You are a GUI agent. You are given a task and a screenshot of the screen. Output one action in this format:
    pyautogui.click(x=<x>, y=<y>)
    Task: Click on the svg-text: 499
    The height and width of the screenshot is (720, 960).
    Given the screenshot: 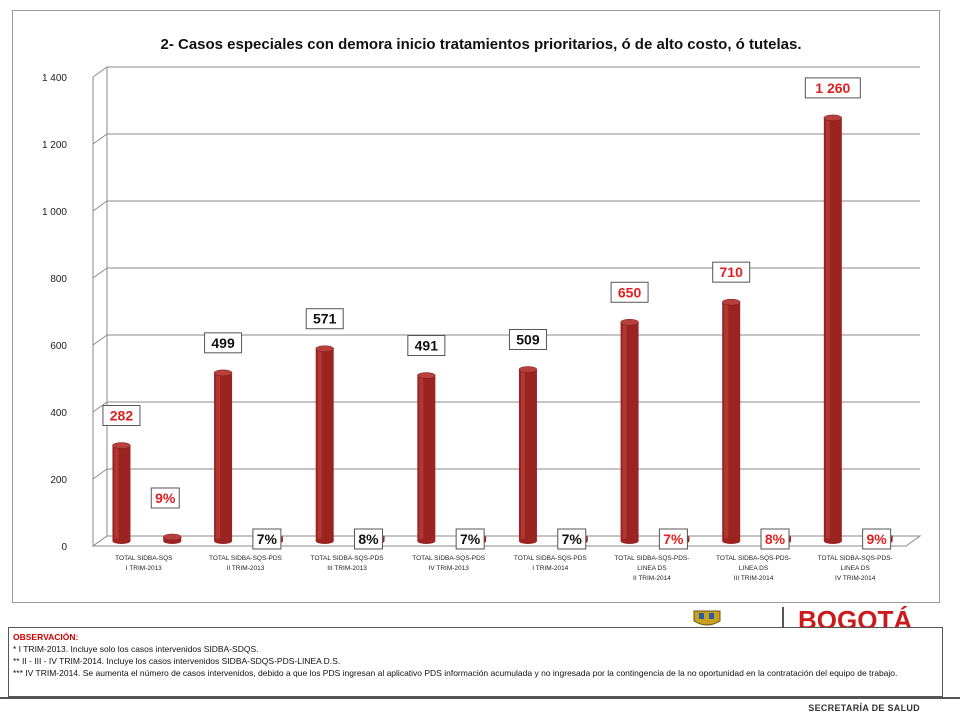 What is the action you would take?
    pyautogui.click(x=223, y=343)
    